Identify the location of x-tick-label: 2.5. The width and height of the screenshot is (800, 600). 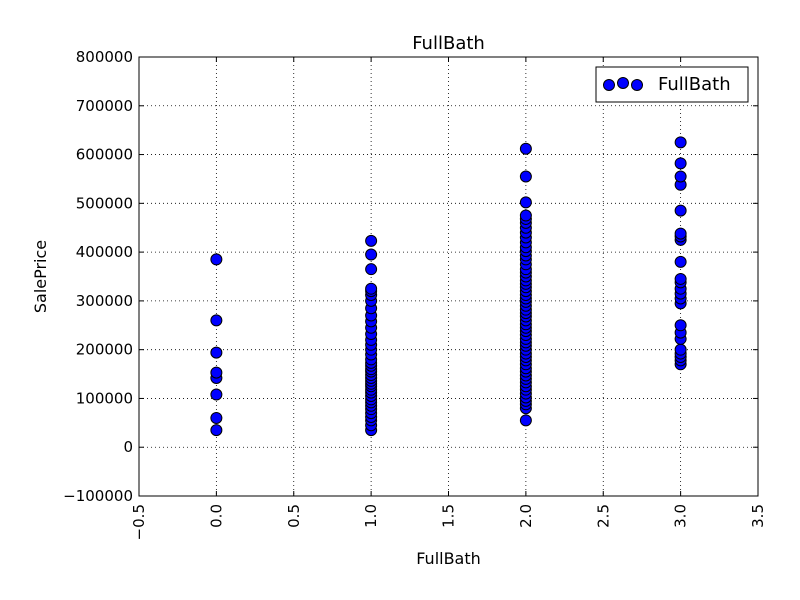
(603, 516).